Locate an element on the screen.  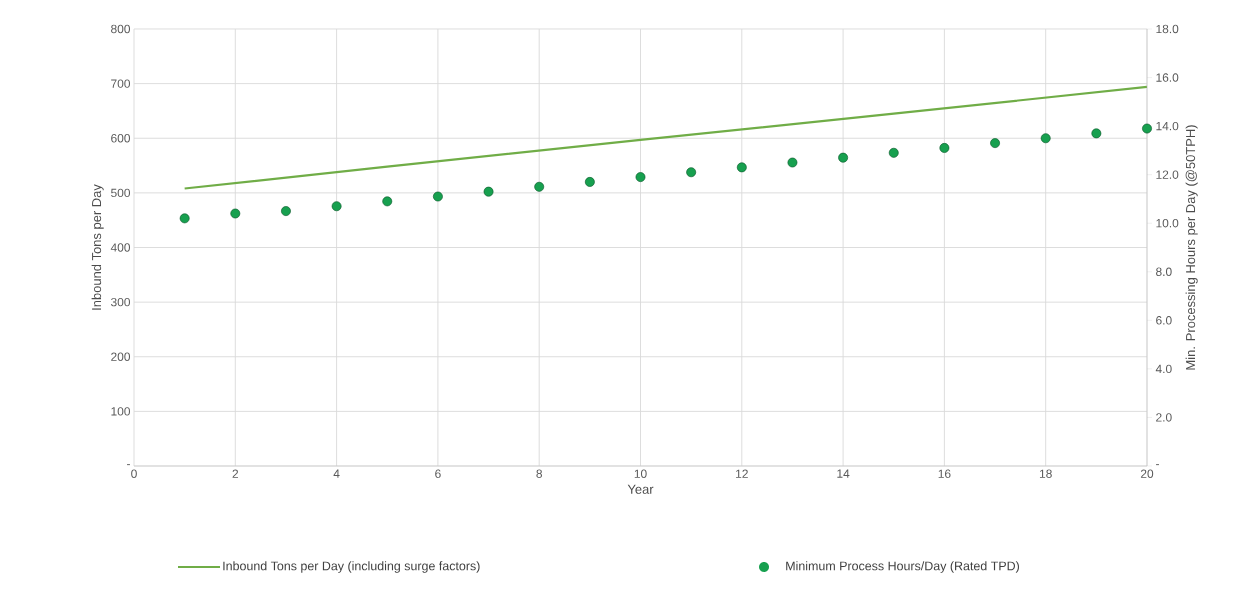
x-tick-label: 14 is located at coordinates (843, 473).